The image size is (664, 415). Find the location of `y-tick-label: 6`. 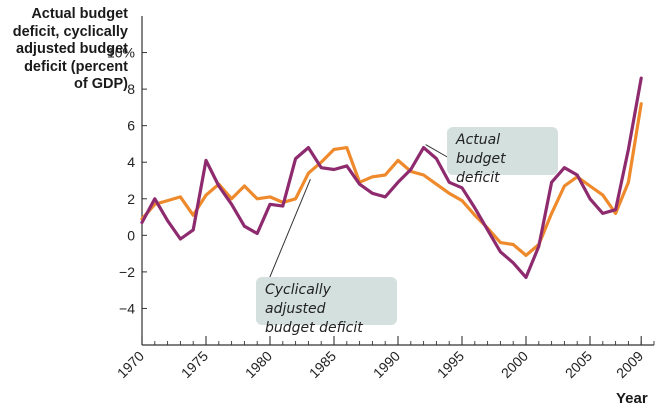

y-tick-label: 6 is located at coordinates (131, 126).